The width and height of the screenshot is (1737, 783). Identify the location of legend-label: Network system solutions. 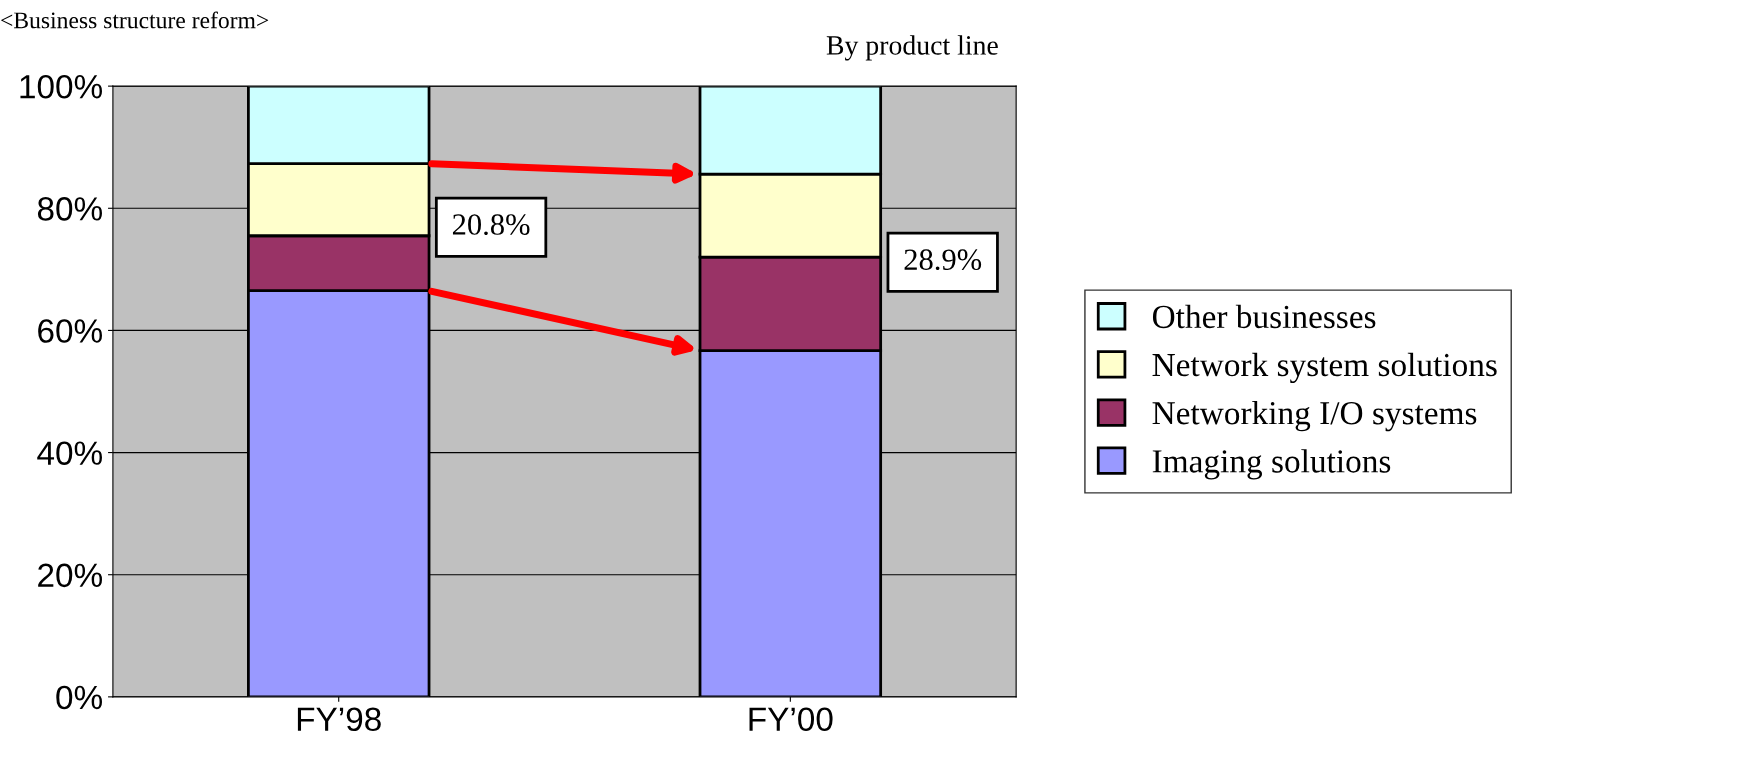
(1324, 368).